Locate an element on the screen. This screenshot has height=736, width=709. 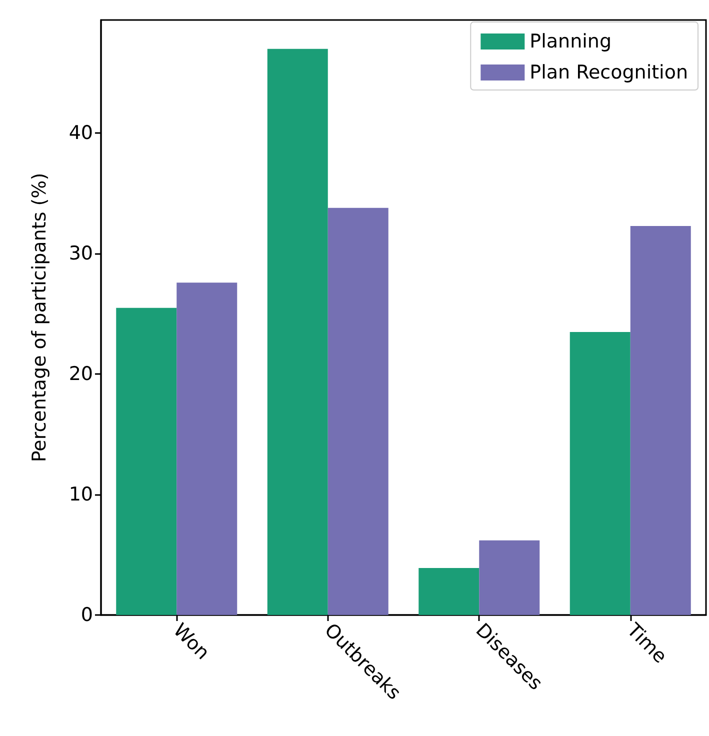
y-axis-title: Percentage of participants (%) is located at coordinates (39, 317).